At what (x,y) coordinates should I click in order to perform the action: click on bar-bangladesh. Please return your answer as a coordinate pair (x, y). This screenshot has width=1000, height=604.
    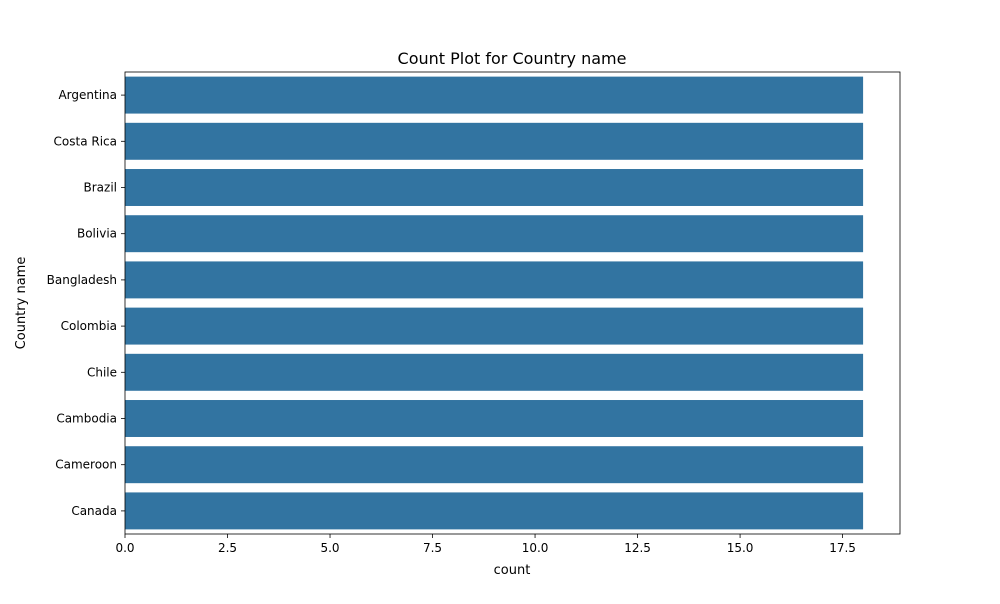
    Looking at the image, I should click on (494, 280).